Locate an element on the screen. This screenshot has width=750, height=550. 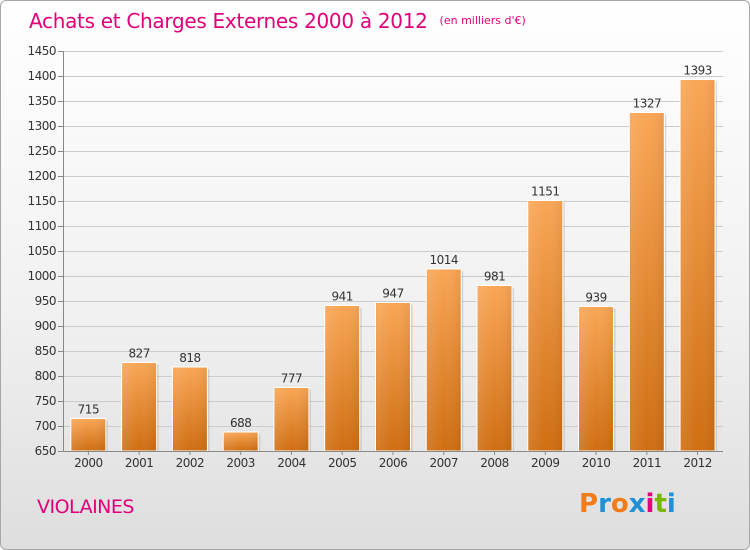
x-tick-label: 2003 is located at coordinates (240, 463).